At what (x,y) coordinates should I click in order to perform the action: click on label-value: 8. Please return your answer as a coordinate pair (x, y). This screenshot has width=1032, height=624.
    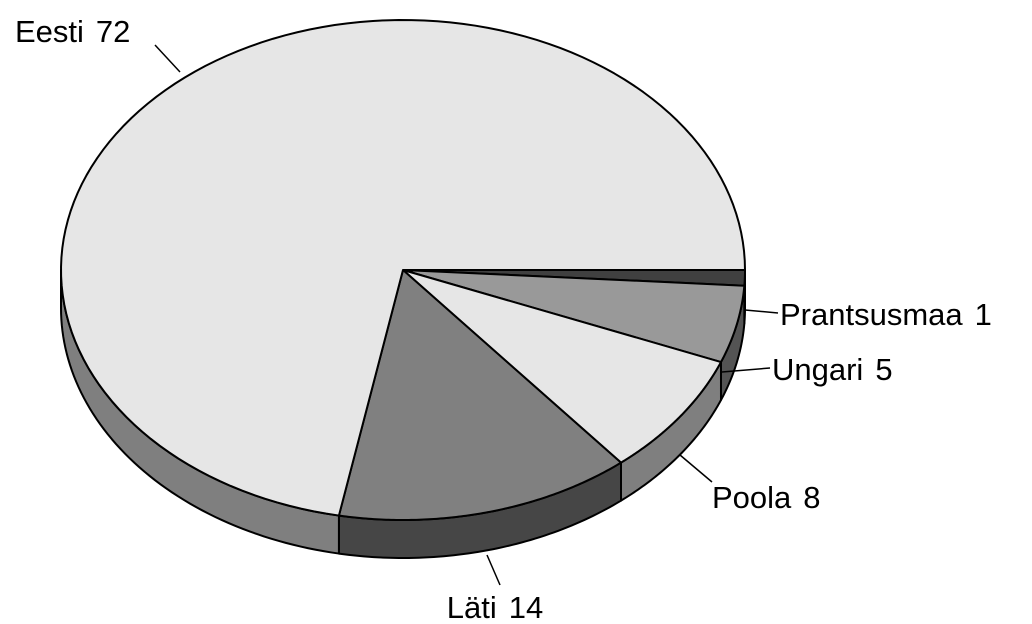
    Looking at the image, I should click on (811, 497).